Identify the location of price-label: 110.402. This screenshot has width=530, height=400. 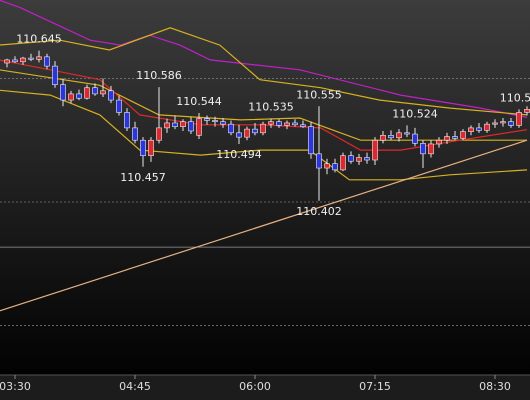
(319, 211).